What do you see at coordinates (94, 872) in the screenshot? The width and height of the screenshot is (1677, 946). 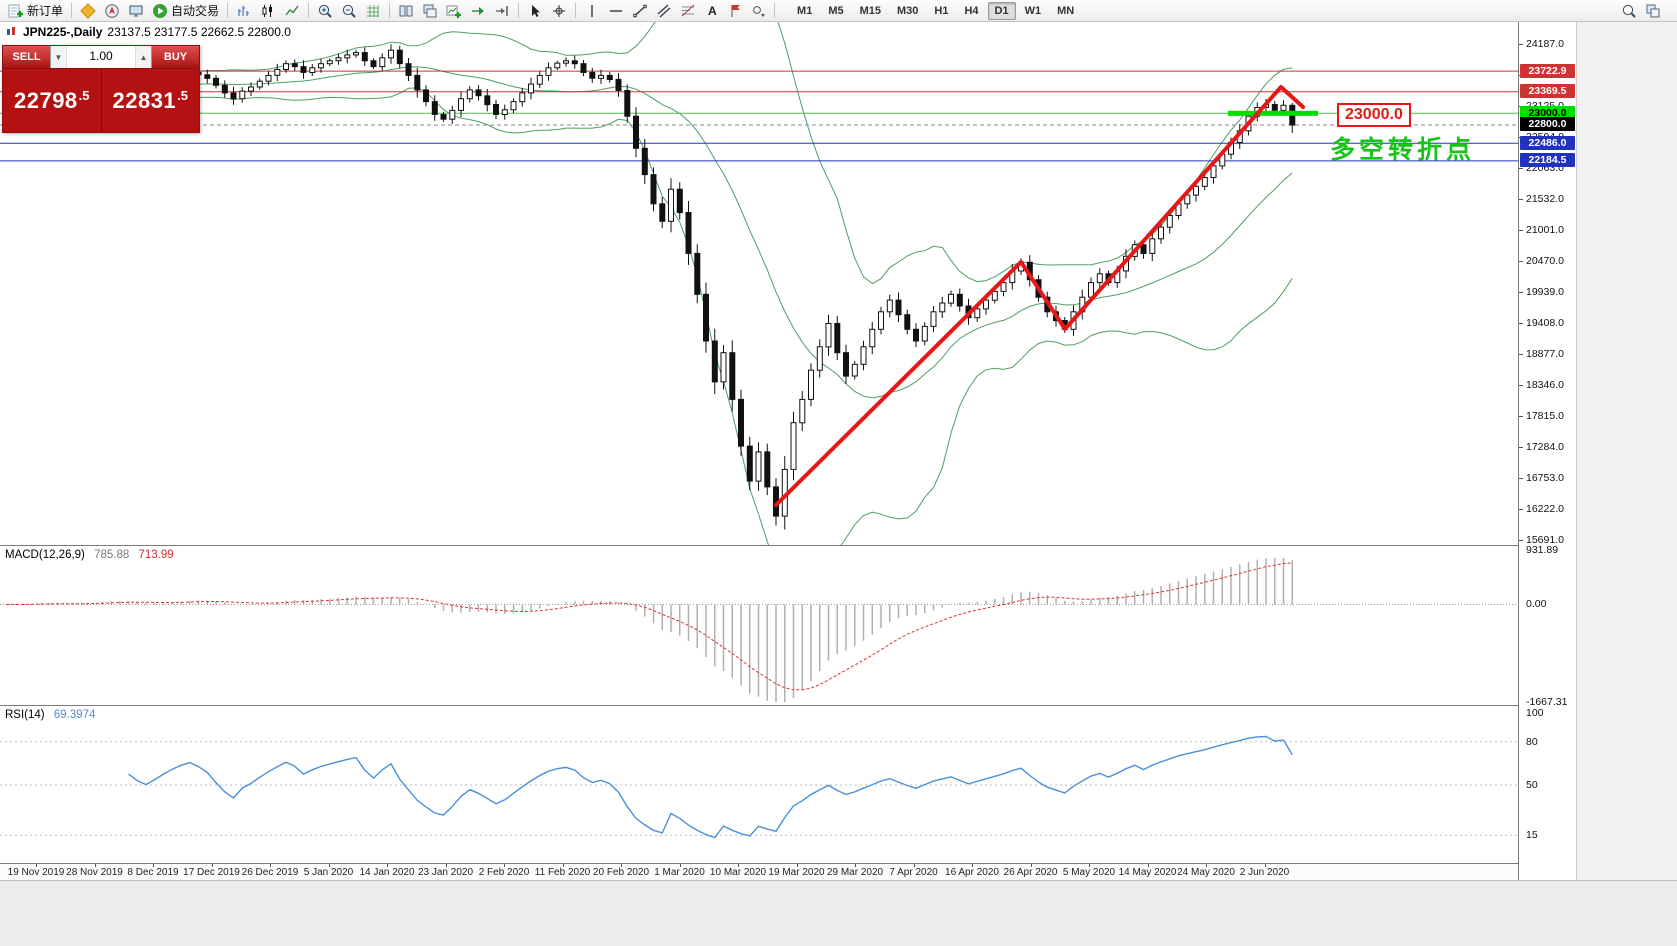 I see `time-tick-label: 28 Nov 2019` at bounding box center [94, 872].